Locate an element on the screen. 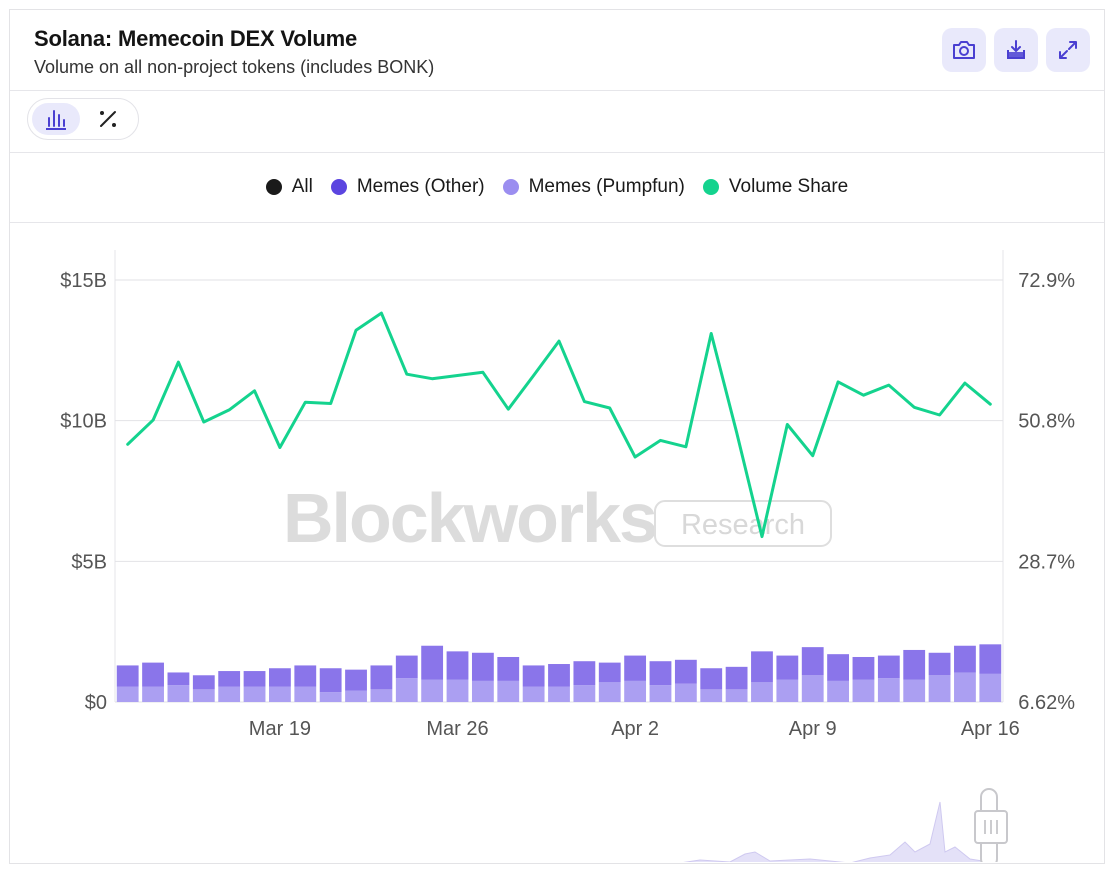  y-axis-right: 6.62% 28.7% 50.8% 72.9% is located at coordinates (1046, 492).